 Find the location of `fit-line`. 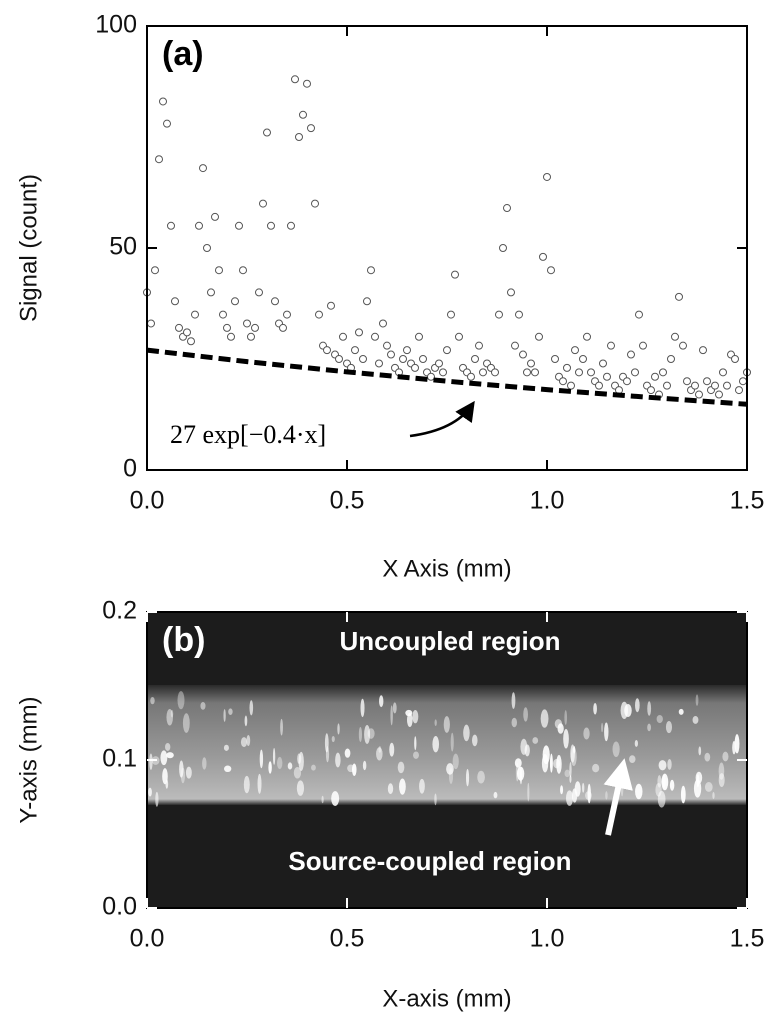

fit-line is located at coordinates (447, 377).